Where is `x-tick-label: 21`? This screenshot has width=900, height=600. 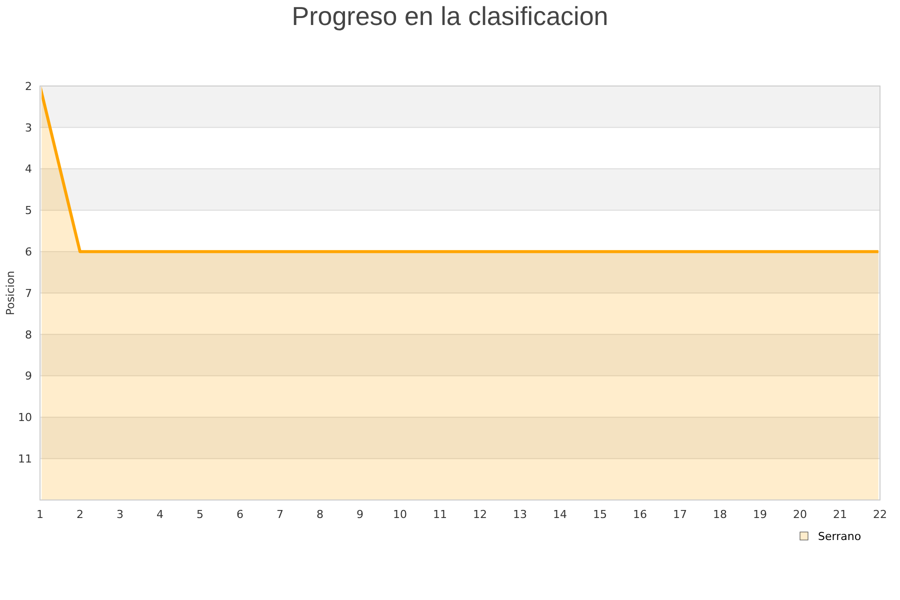 x-tick-label: 21 is located at coordinates (840, 514).